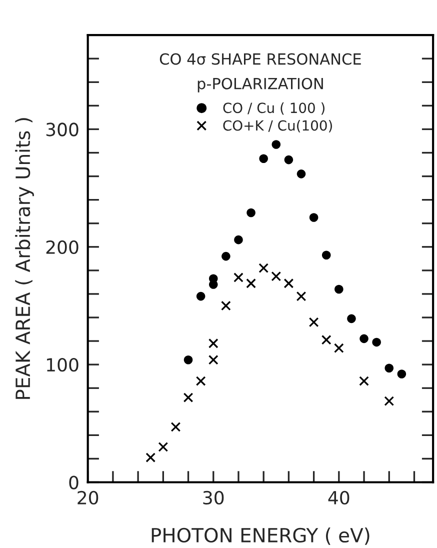  What do you see at coordinates (273, 108) in the screenshot?
I see `legend-label: CO / Cu ( 100 )` at bounding box center [273, 108].